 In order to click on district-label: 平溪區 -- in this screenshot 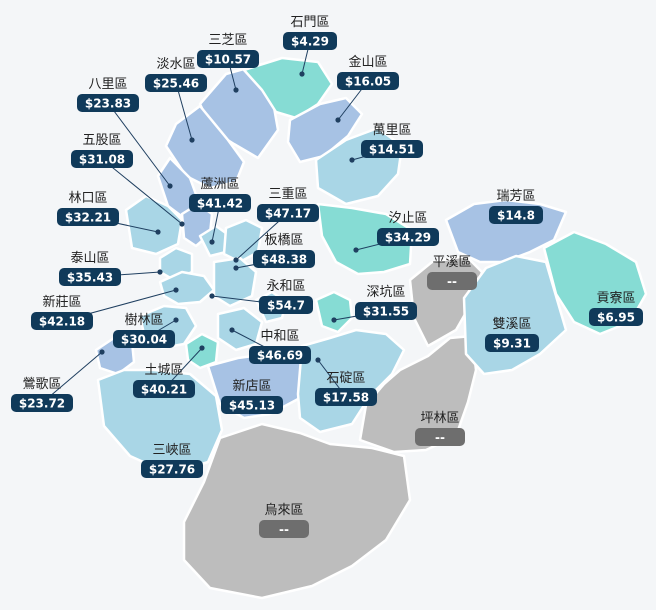, I will do `click(452, 272)`.